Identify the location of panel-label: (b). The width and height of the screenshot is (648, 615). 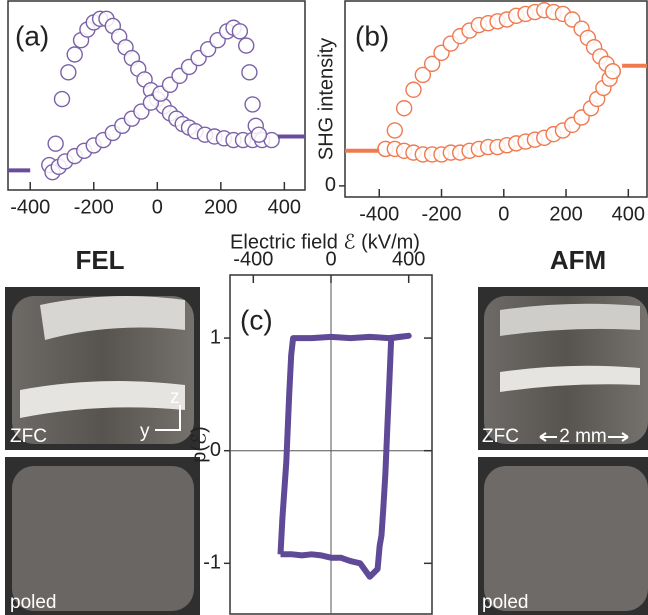
(372, 35).